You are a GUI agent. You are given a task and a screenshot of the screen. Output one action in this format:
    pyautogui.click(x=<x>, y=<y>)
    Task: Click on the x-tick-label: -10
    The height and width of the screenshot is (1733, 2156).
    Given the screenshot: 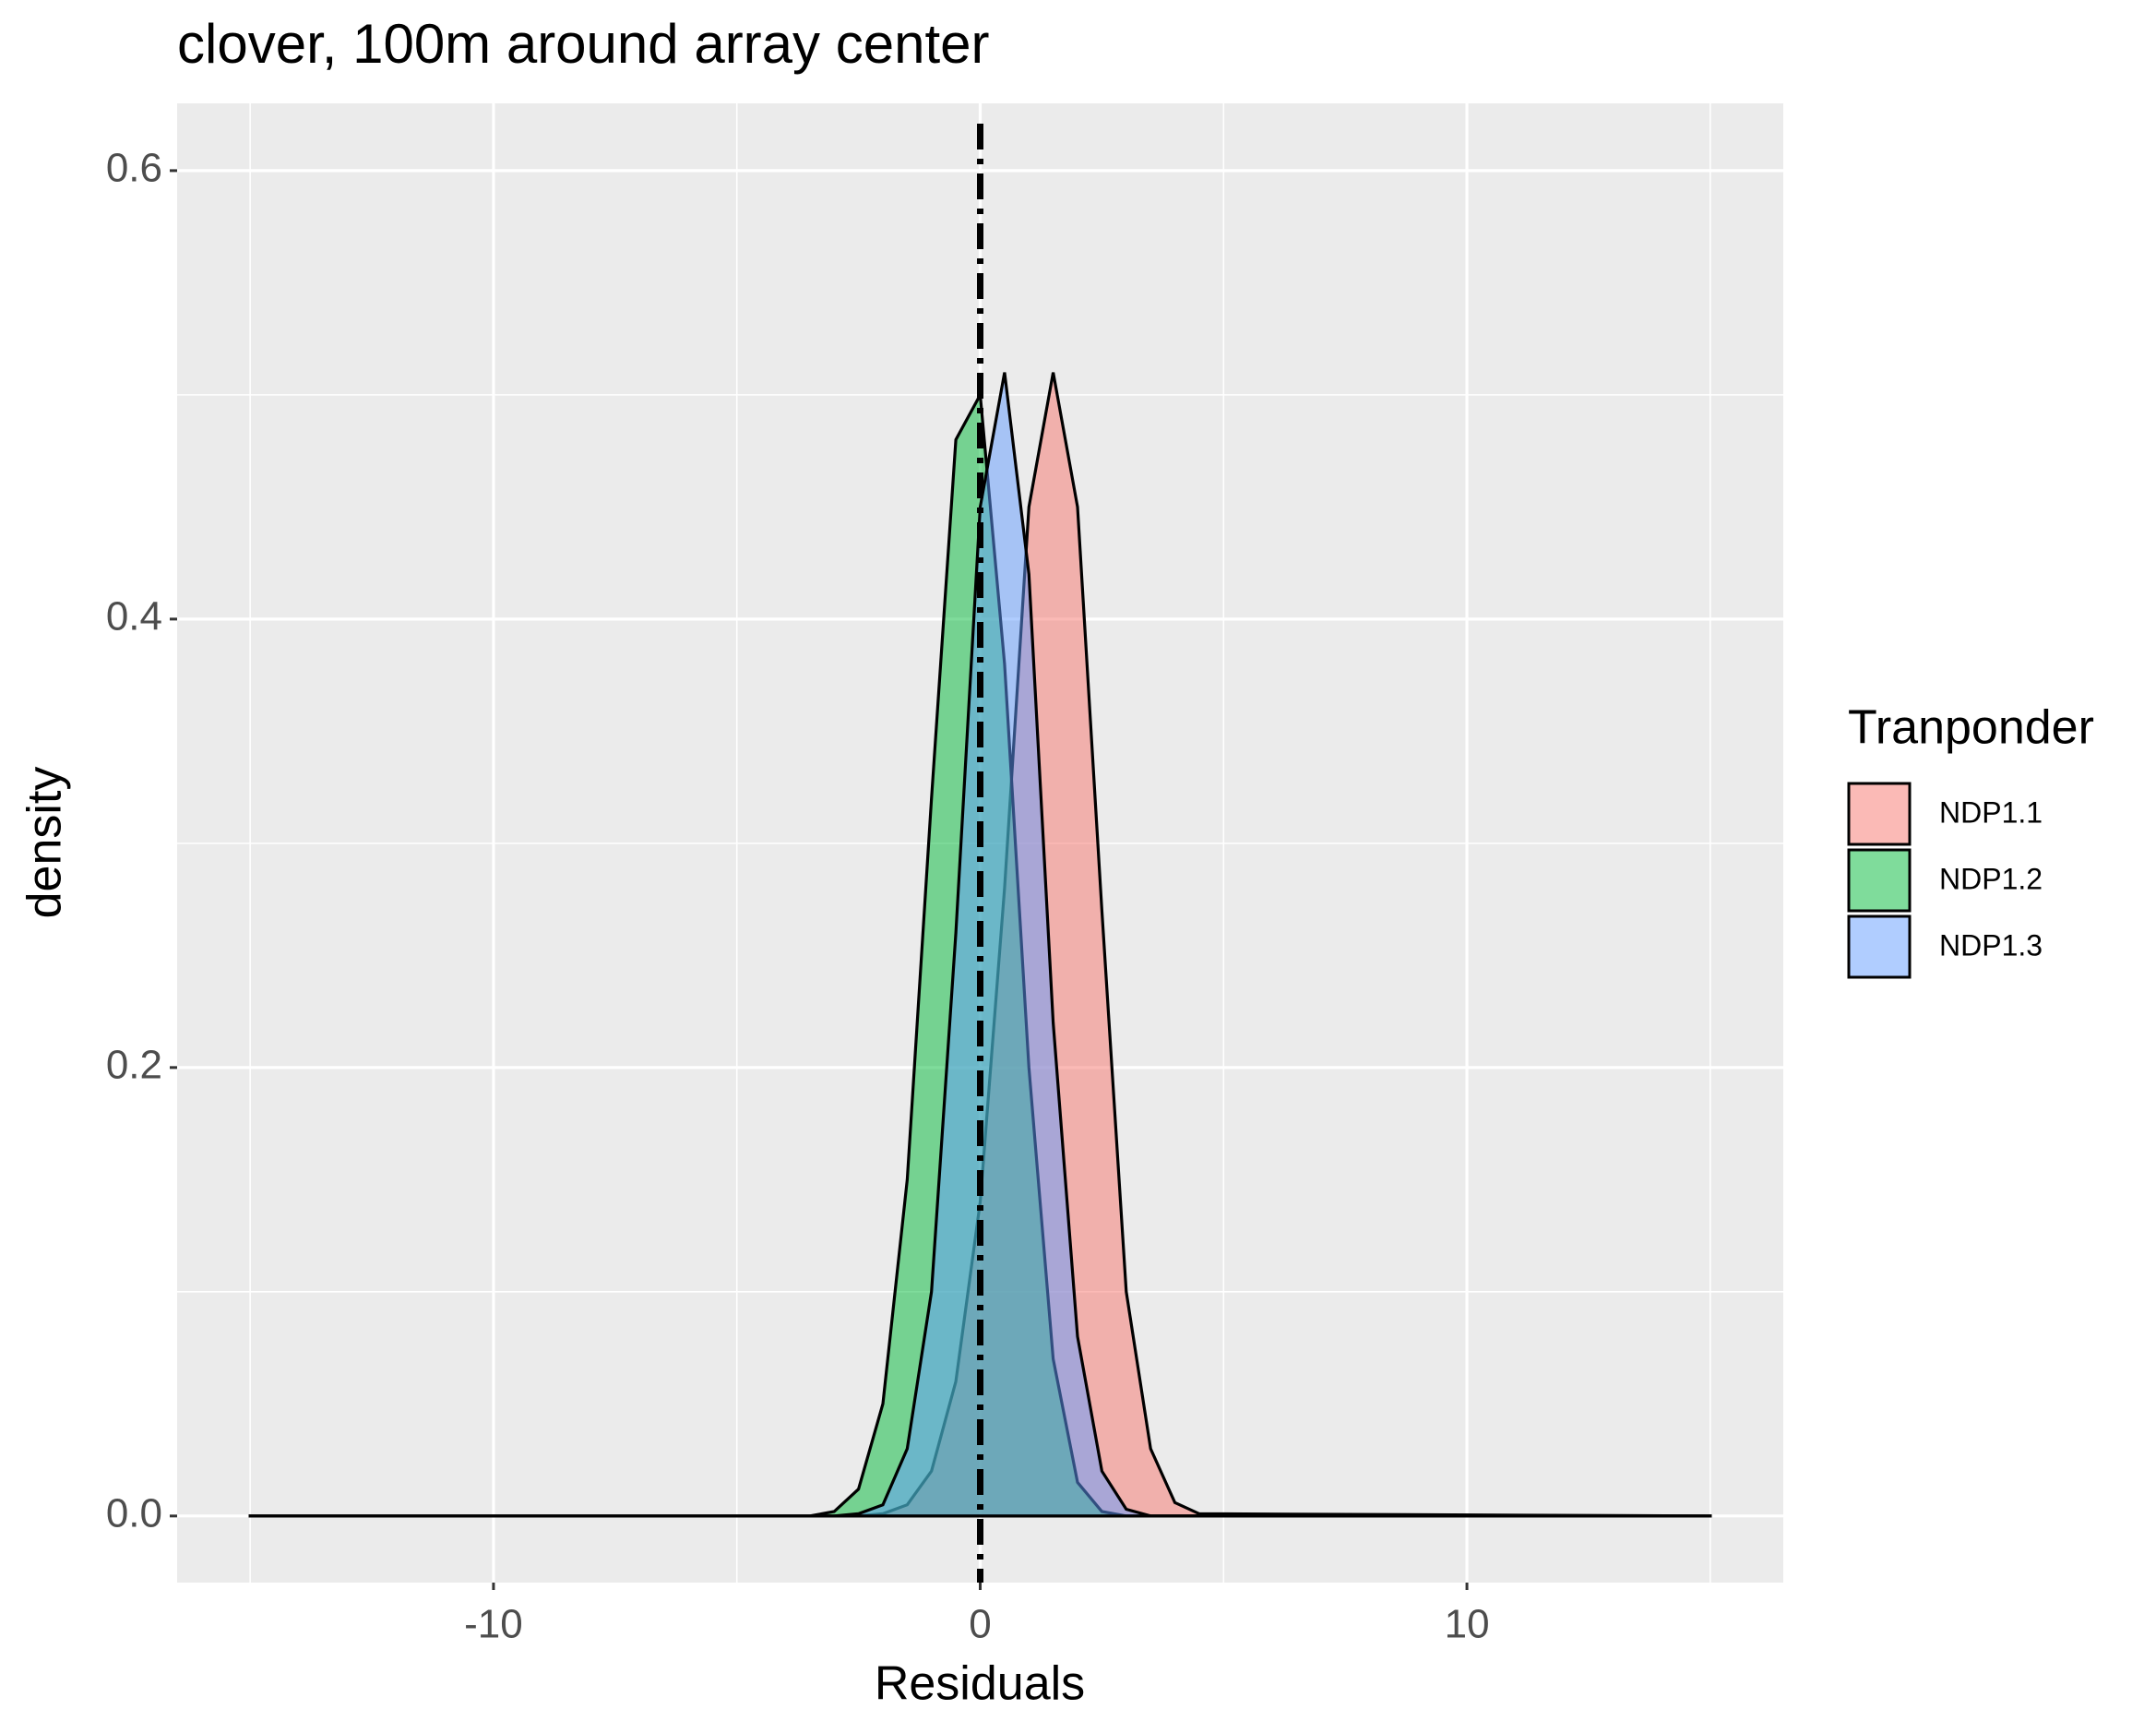 What is the action you would take?
    pyautogui.click(x=493, y=1624)
    